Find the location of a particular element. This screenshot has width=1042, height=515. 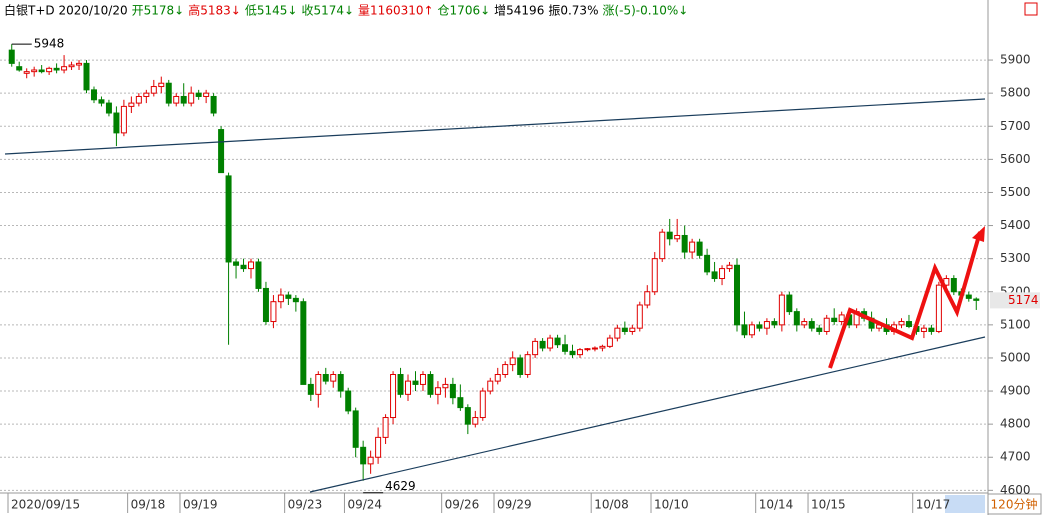

arrow-head is located at coordinates (978, 234).